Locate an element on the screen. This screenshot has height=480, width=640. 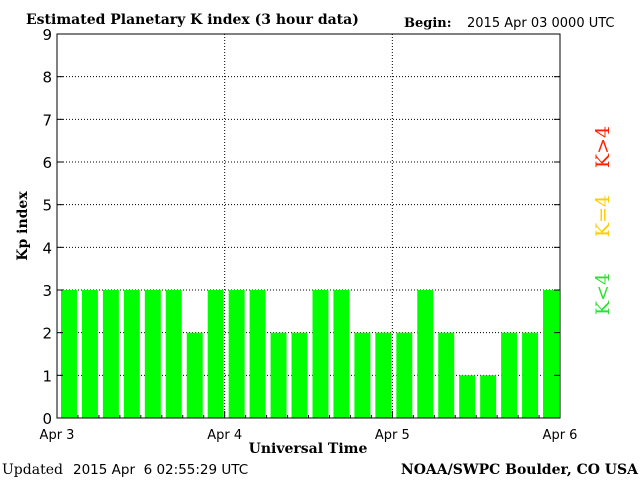
y-tick-label: 5 is located at coordinates (47, 206).